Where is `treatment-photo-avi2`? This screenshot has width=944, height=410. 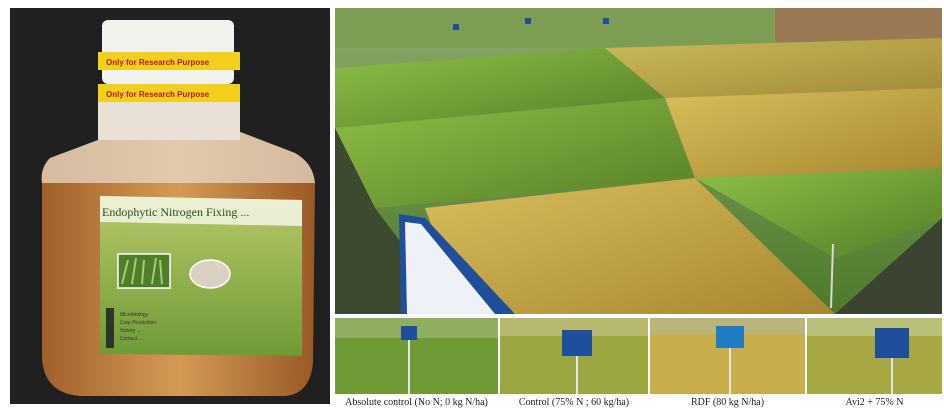 treatment-photo-avi2 is located at coordinates (874, 356).